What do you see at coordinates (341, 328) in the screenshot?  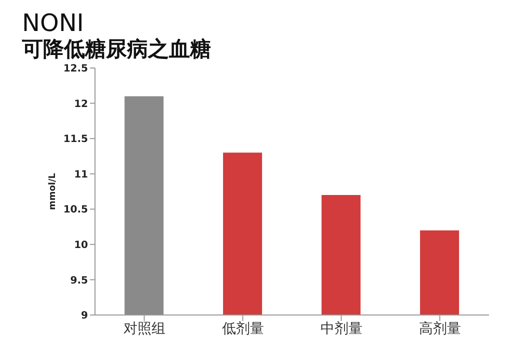 I see `x-tick-label: 中剂量` at bounding box center [341, 328].